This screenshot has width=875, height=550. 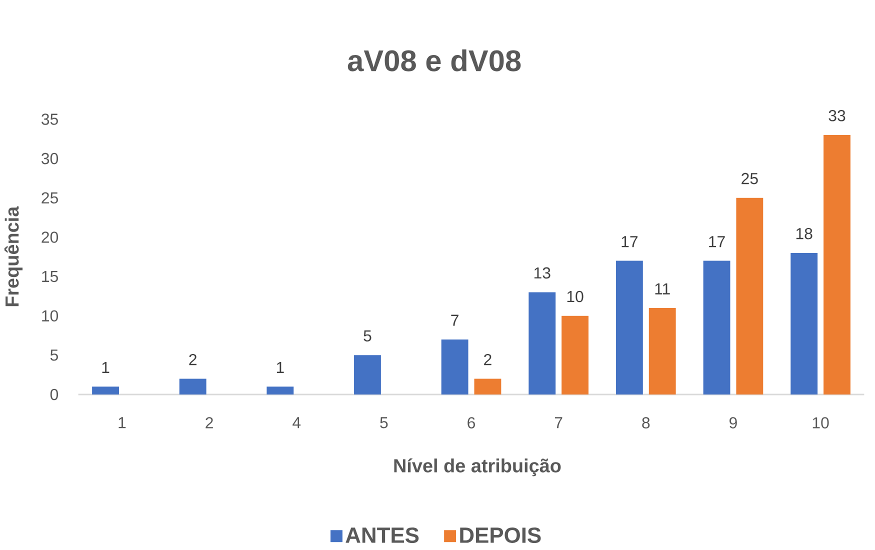 I want to click on x-tick-label: 6, so click(x=471, y=422).